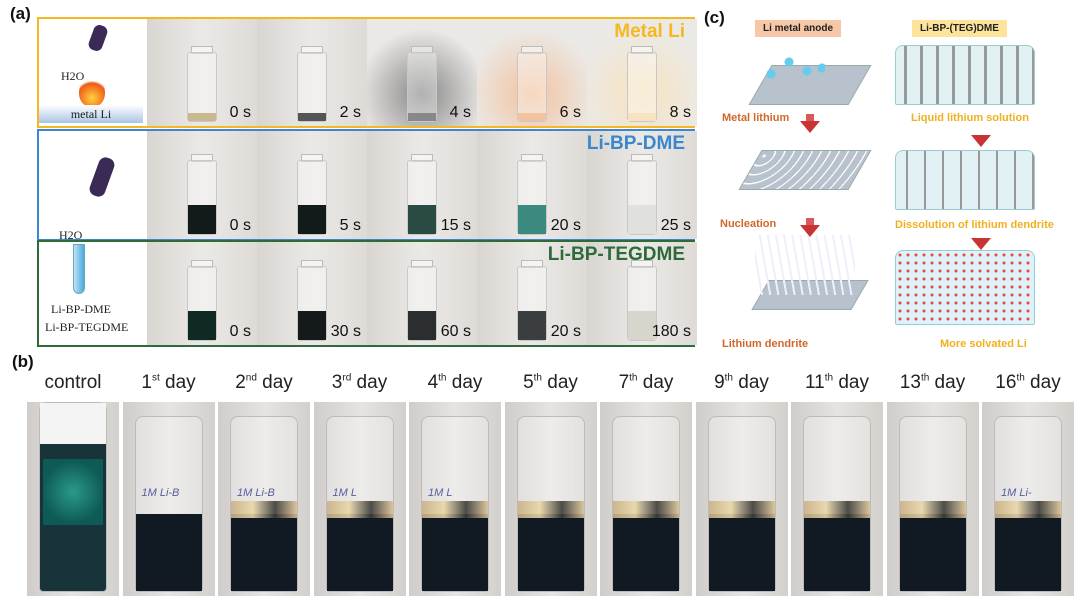 This screenshot has width=1080, height=602. What do you see at coordinates (810, 222) in the screenshot?
I see `arrow-stem` at bounding box center [810, 222].